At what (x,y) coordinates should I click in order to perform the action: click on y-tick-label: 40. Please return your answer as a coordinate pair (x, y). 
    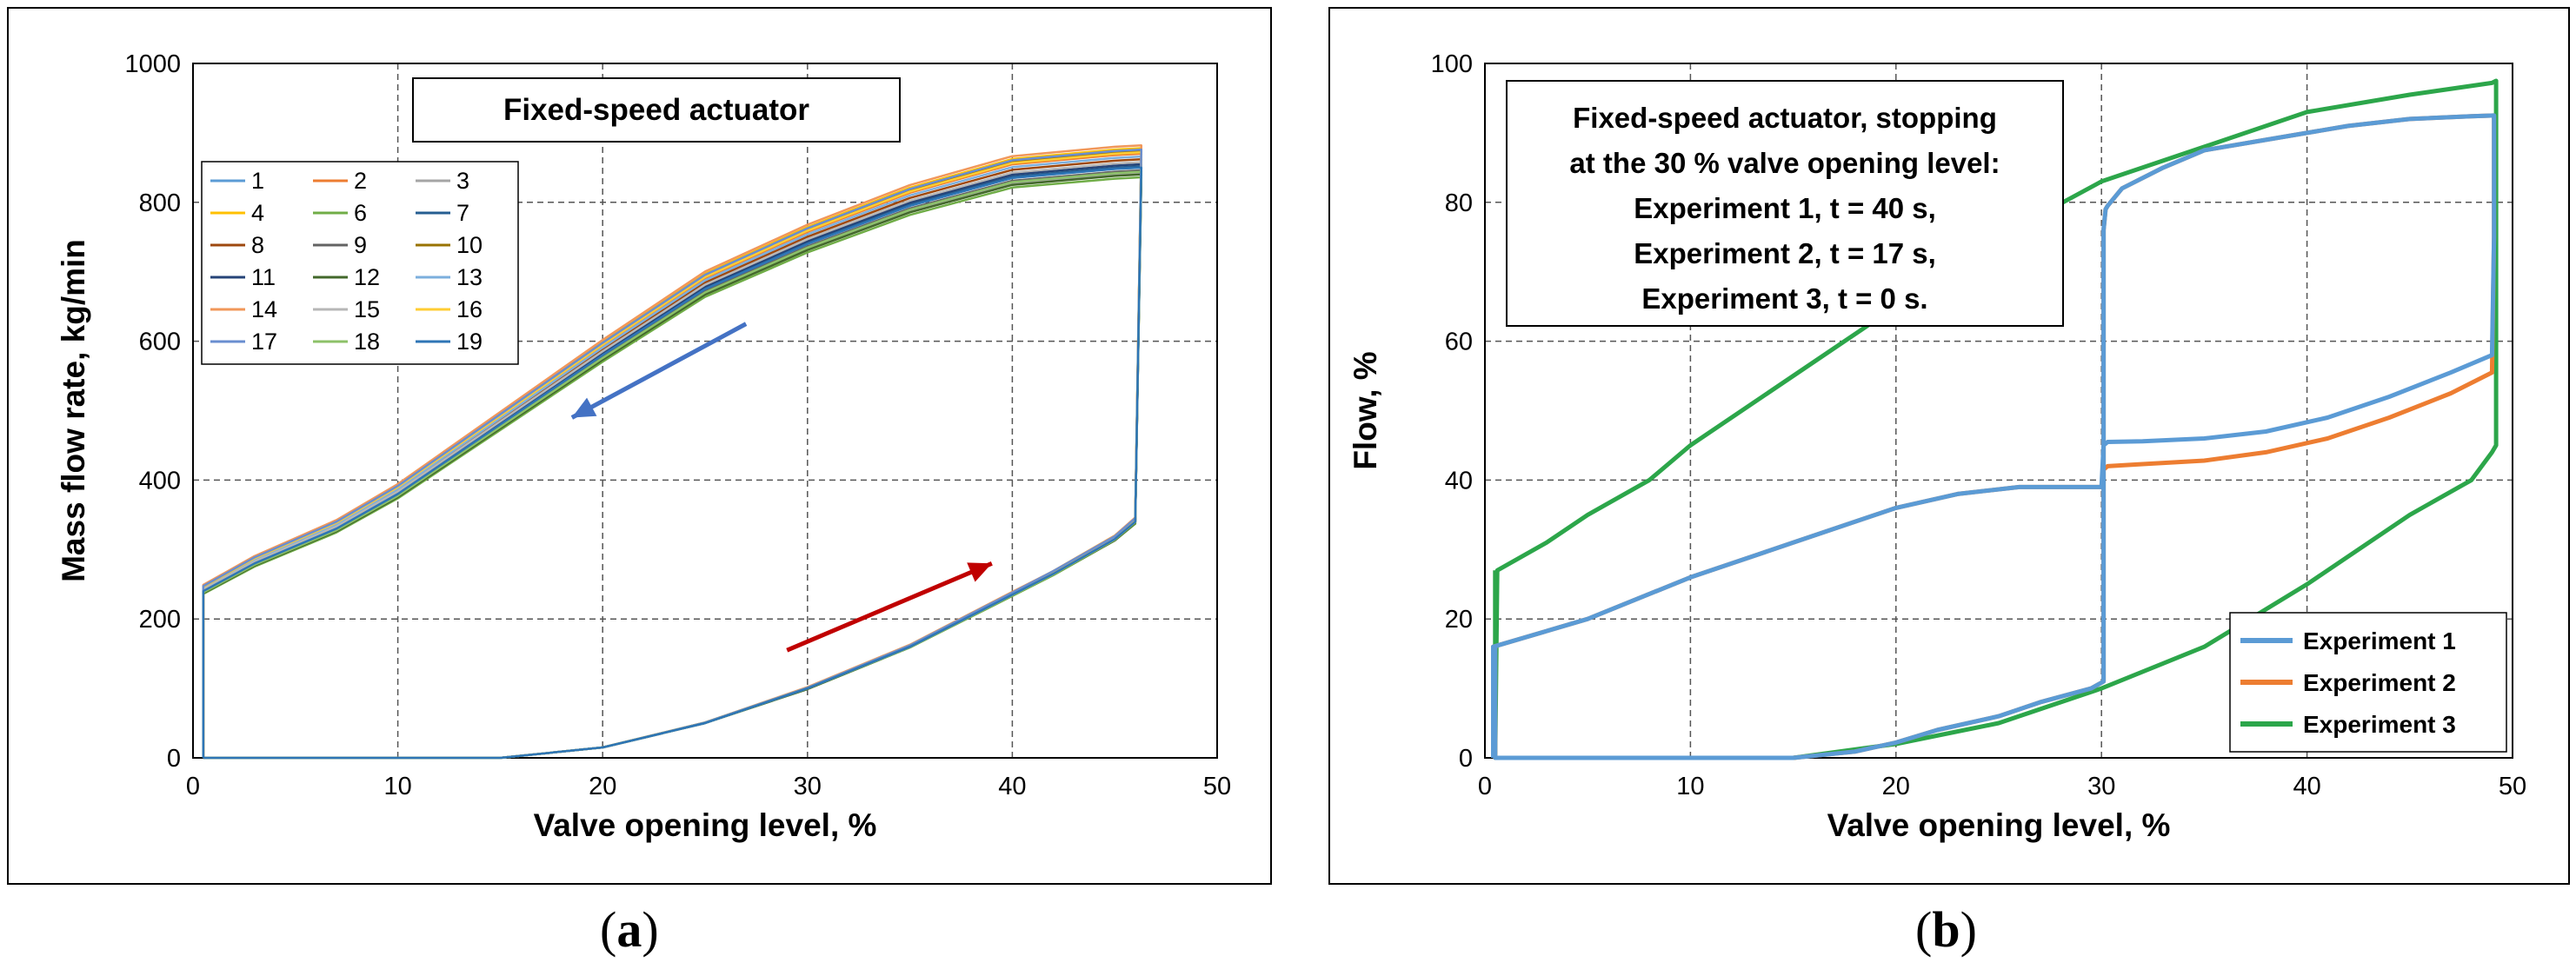
    Looking at the image, I should click on (1459, 481).